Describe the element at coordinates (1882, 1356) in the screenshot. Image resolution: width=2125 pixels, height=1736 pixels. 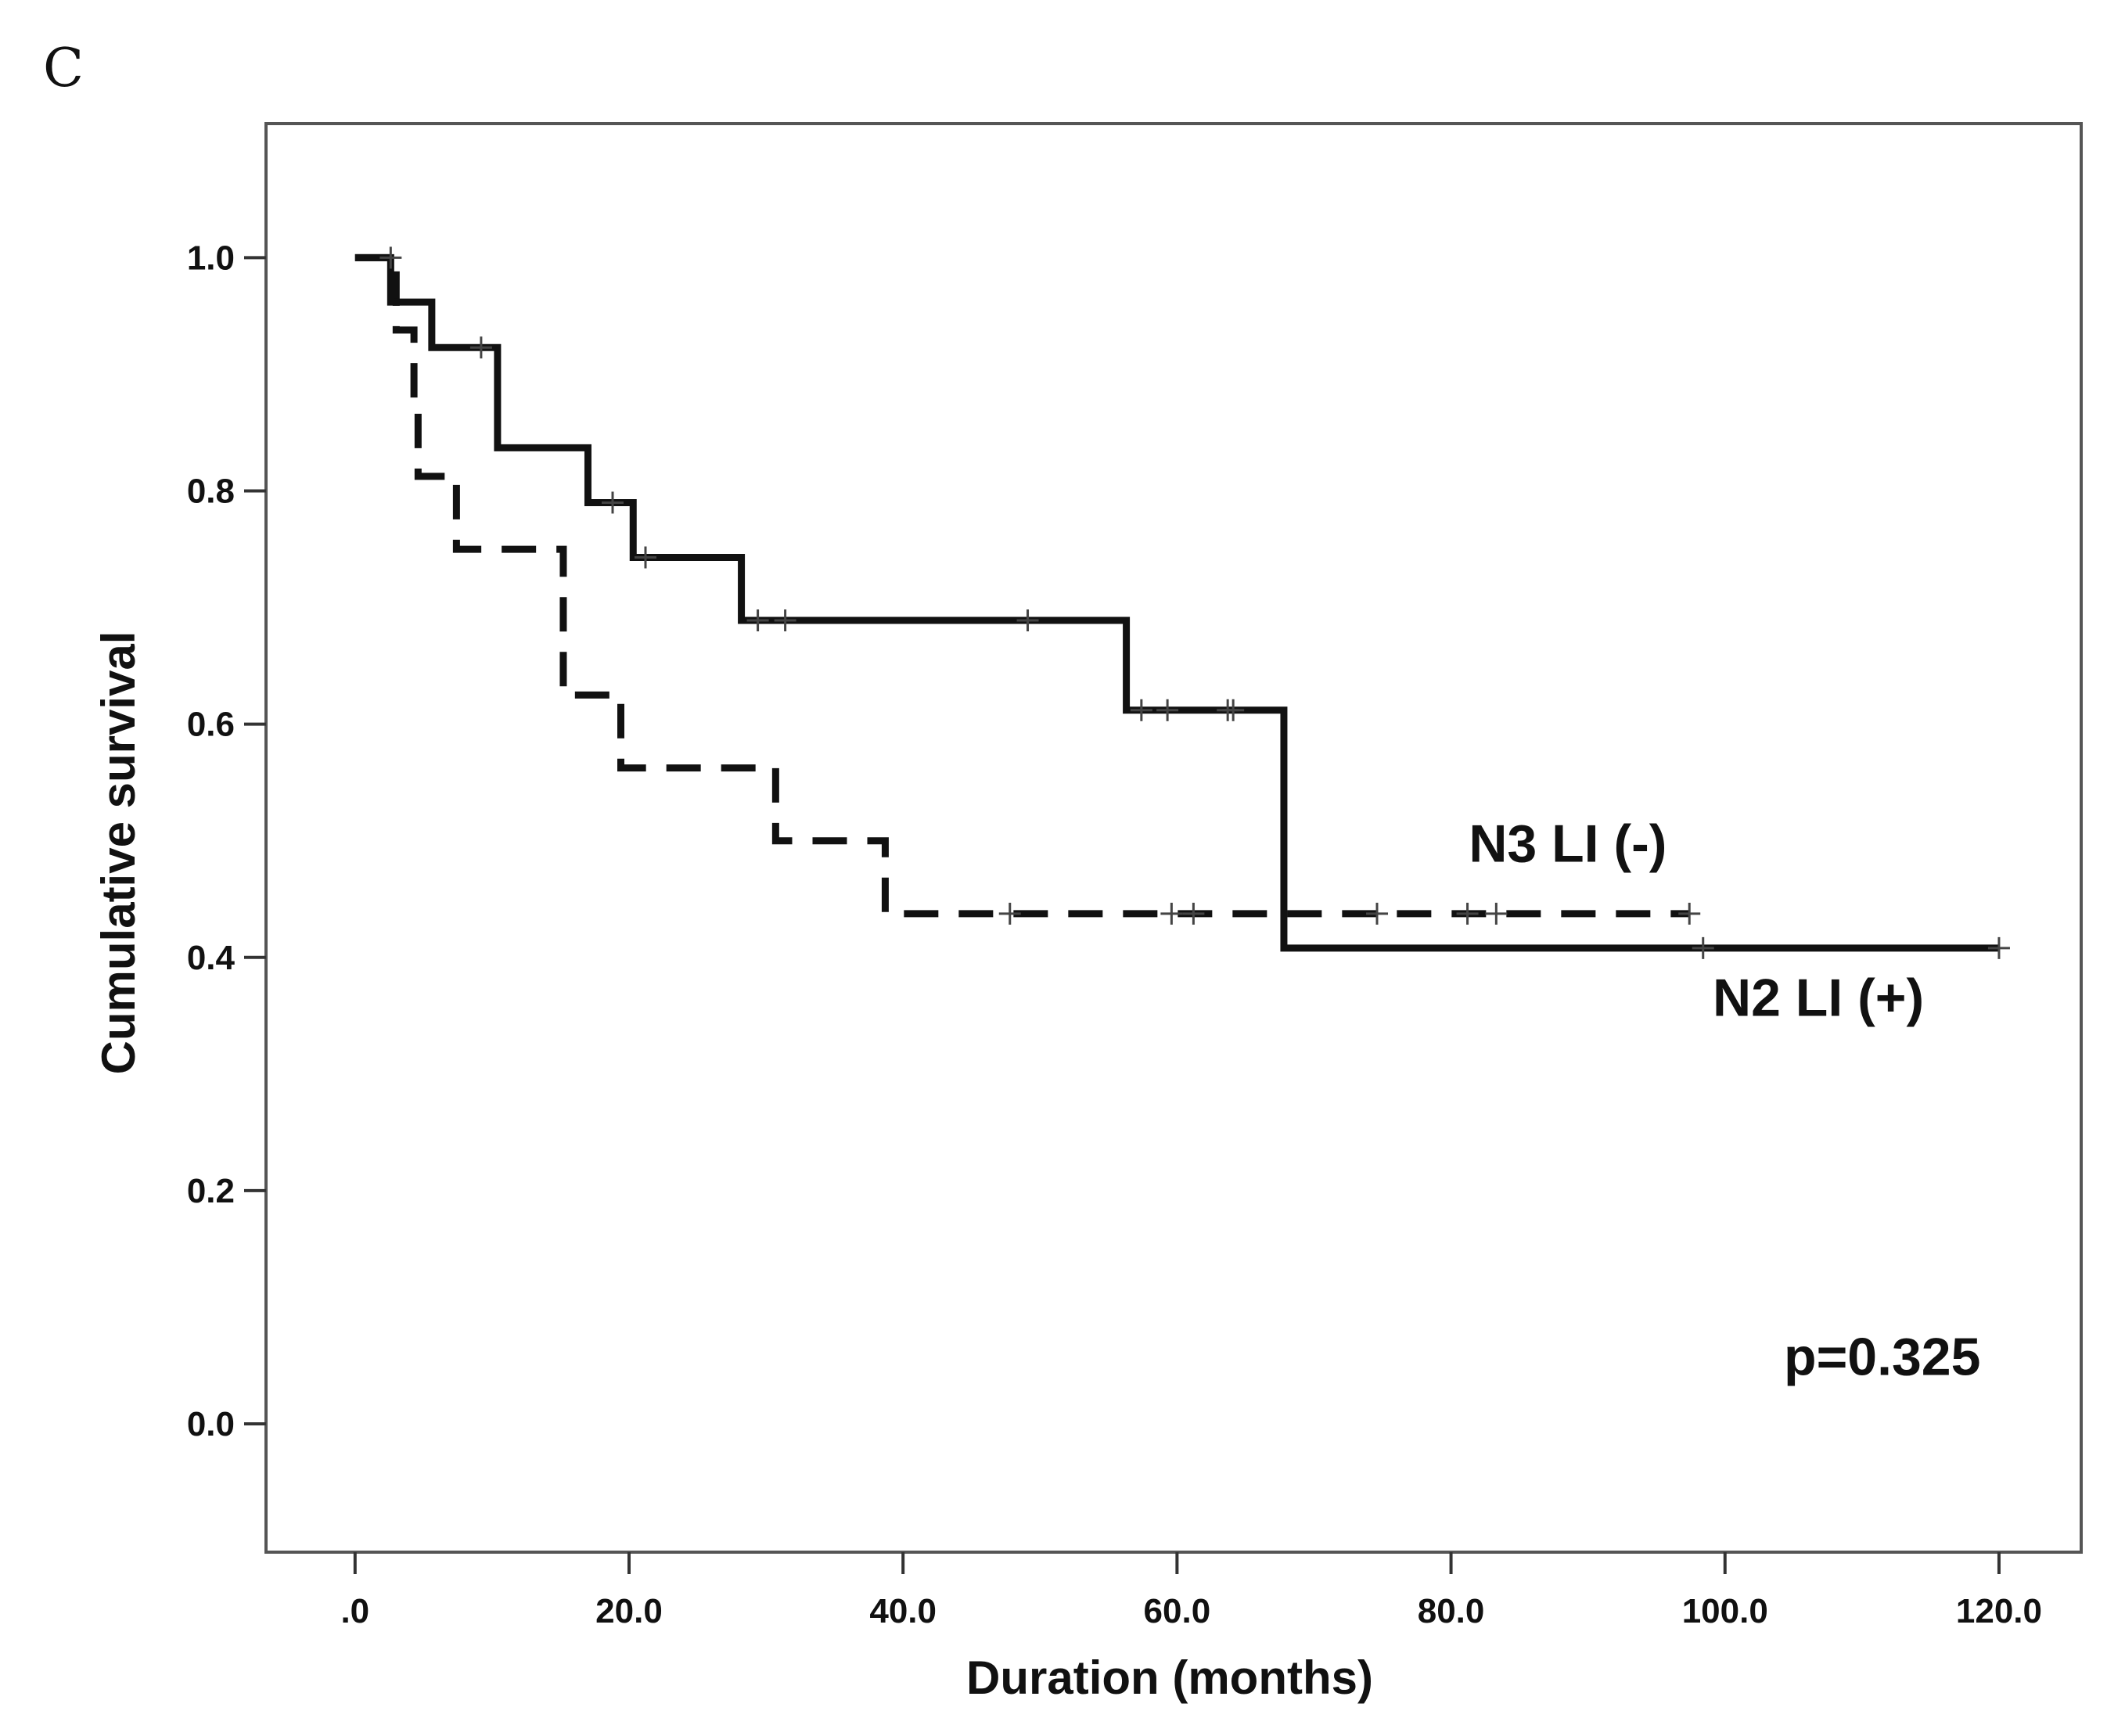
I see `annotation-label: p=0.325` at that location.